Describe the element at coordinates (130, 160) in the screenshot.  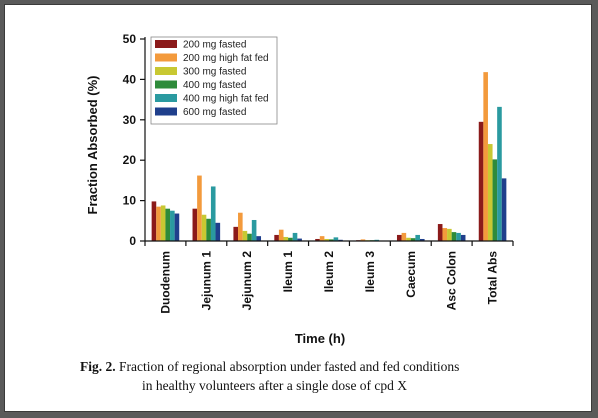
I see `y-tick-label-2: 20` at that location.